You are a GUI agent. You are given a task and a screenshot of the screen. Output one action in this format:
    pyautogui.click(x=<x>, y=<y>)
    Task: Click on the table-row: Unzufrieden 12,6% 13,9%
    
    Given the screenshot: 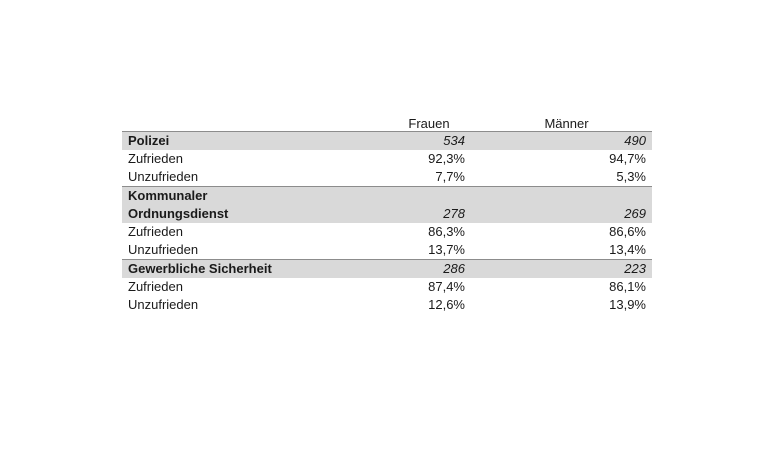 What is the action you would take?
    pyautogui.click(x=387, y=305)
    